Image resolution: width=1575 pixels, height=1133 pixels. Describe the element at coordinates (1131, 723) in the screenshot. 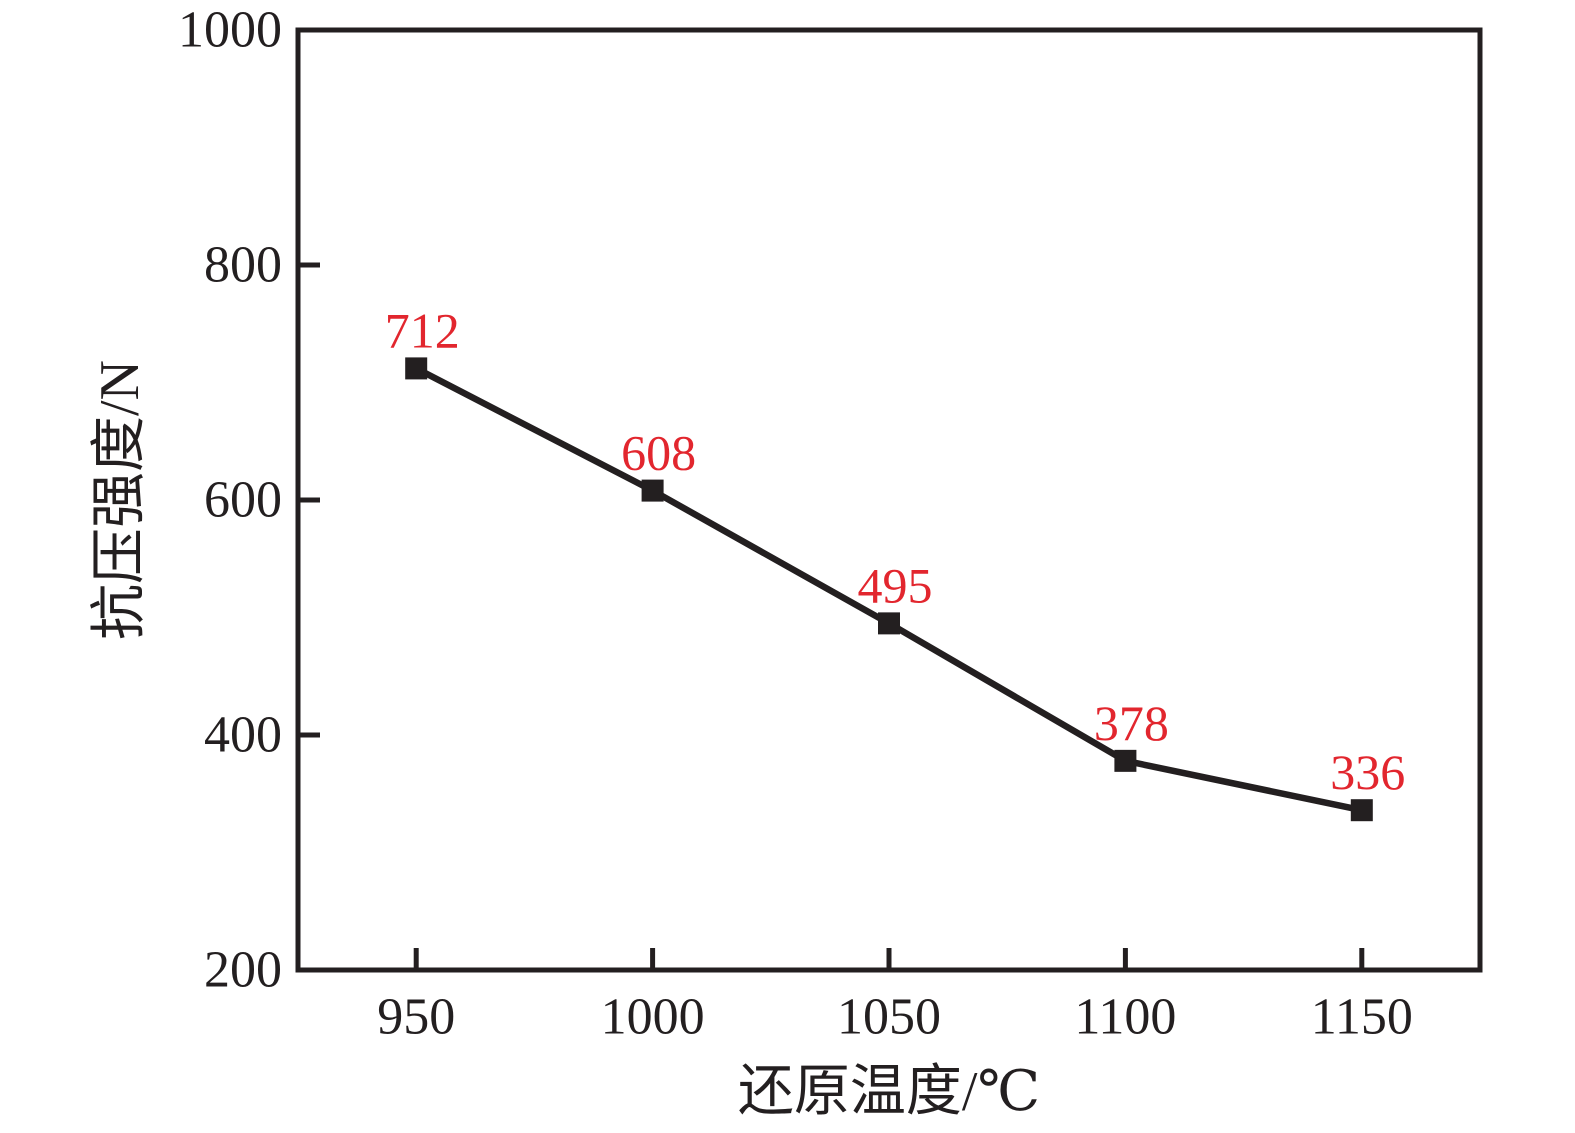

I see `data-point-label: 378` at that location.